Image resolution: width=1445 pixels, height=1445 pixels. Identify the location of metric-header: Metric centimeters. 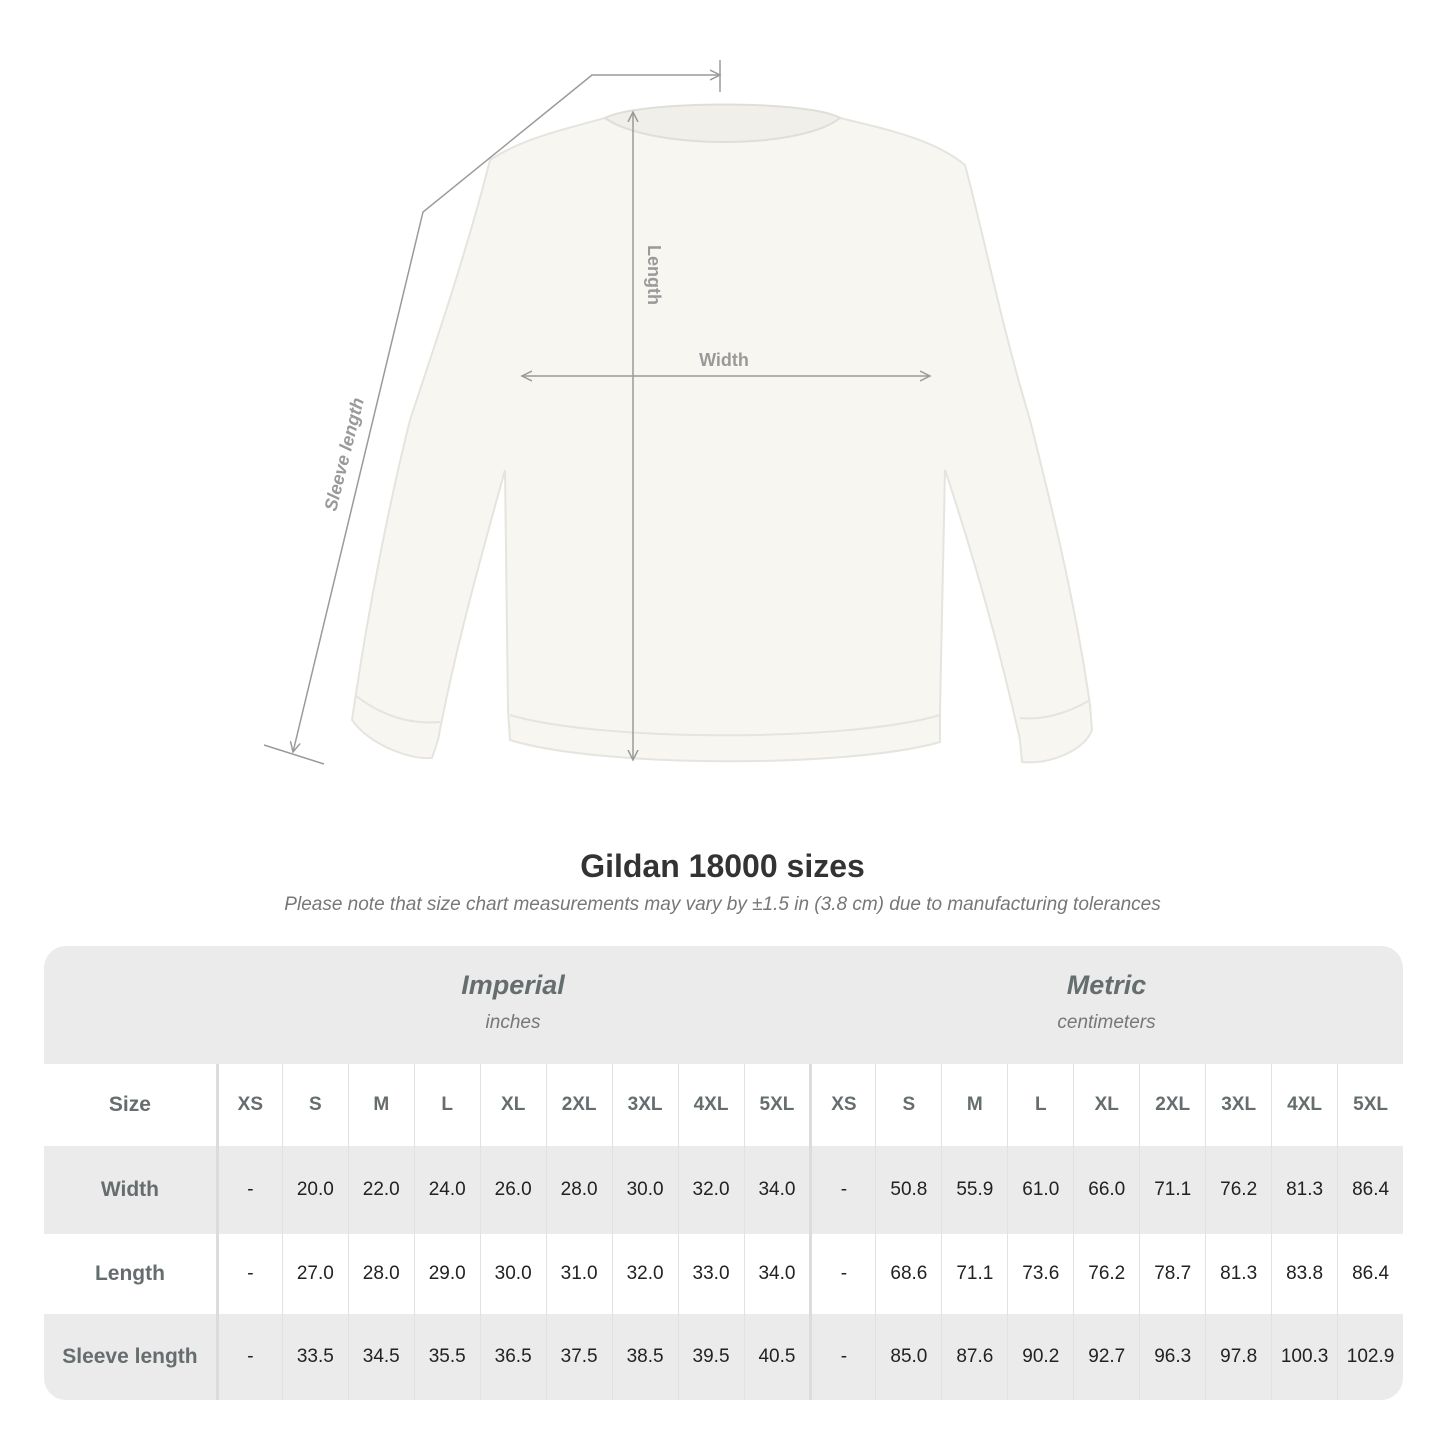
(1106, 1005).